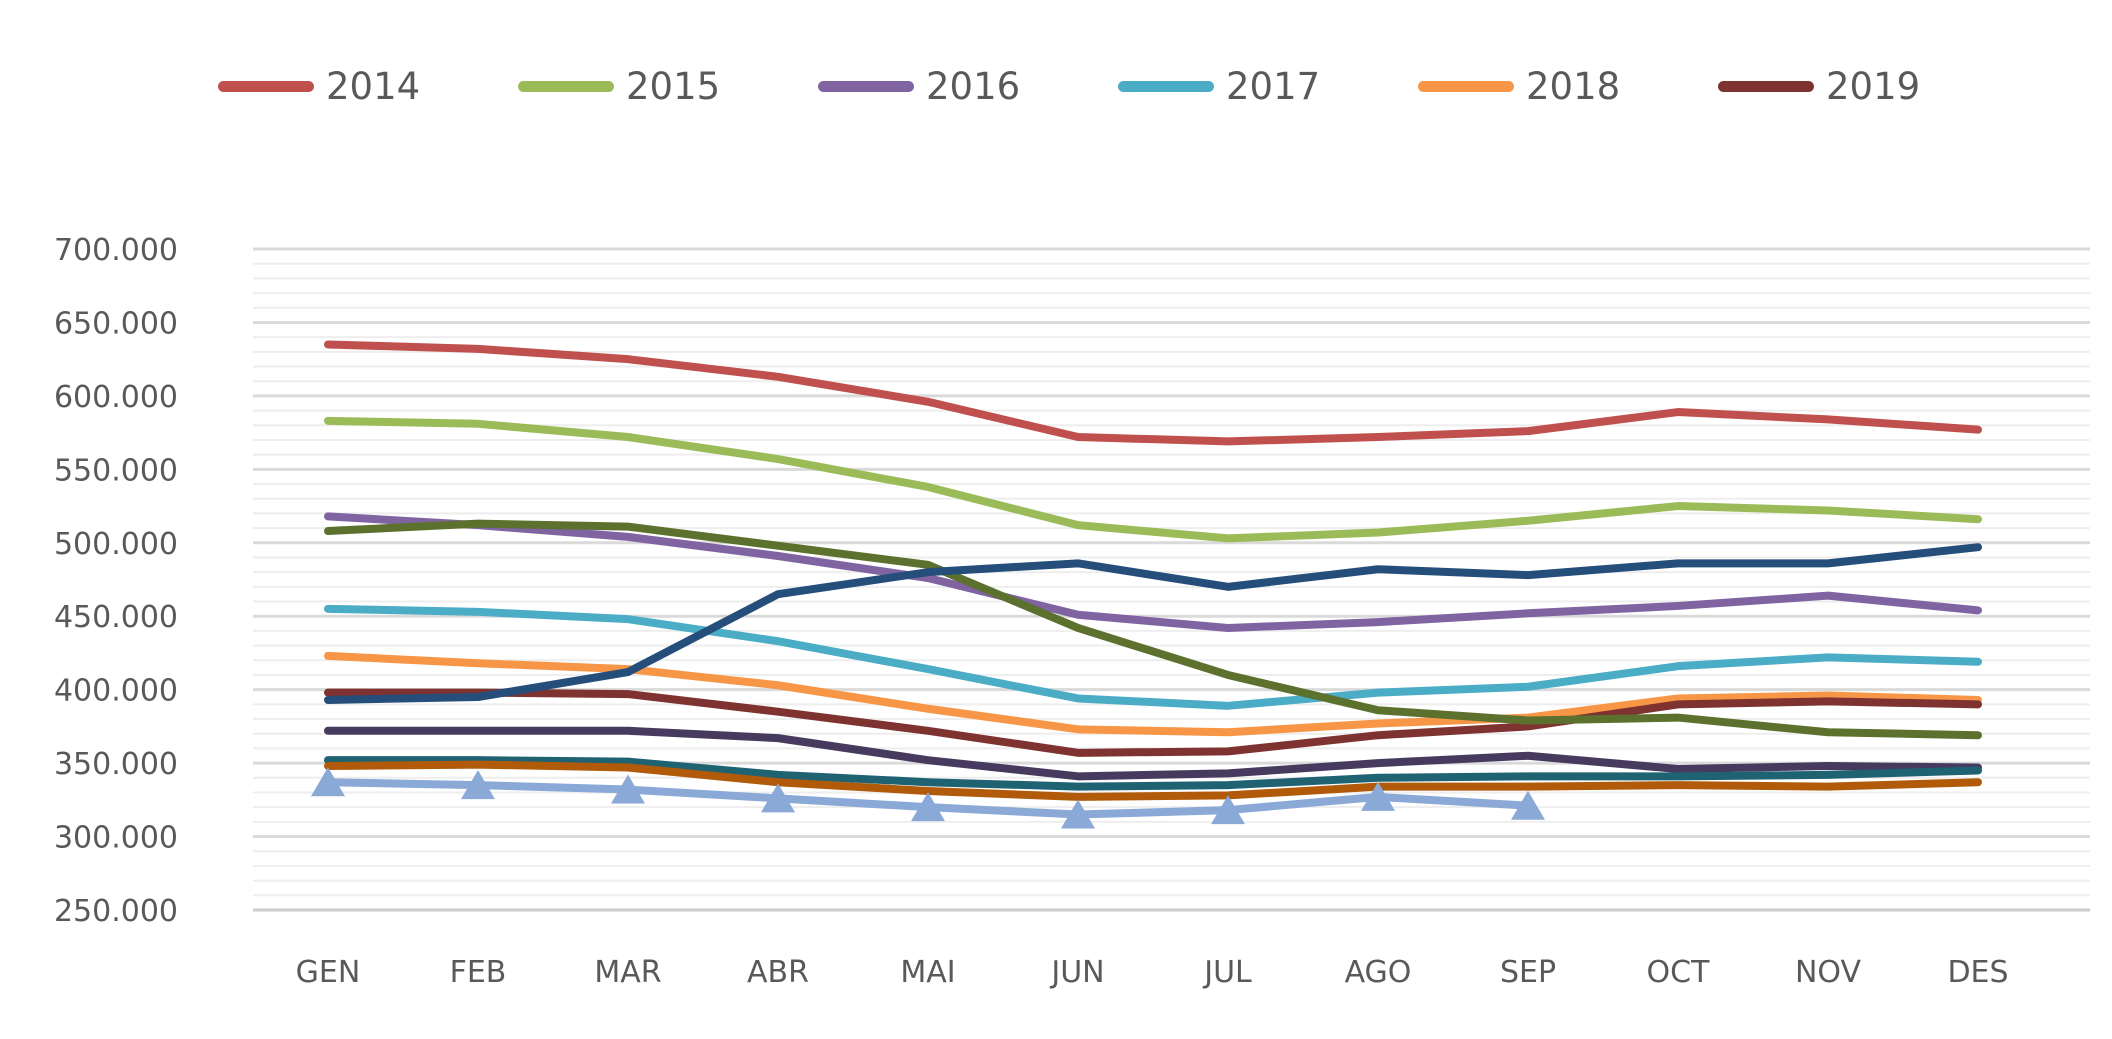 The width and height of the screenshot is (2112, 1039). Describe the element at coordinates (927, 972) in the screenshot. I see `x-axis-label-mai: MAI` at that location.